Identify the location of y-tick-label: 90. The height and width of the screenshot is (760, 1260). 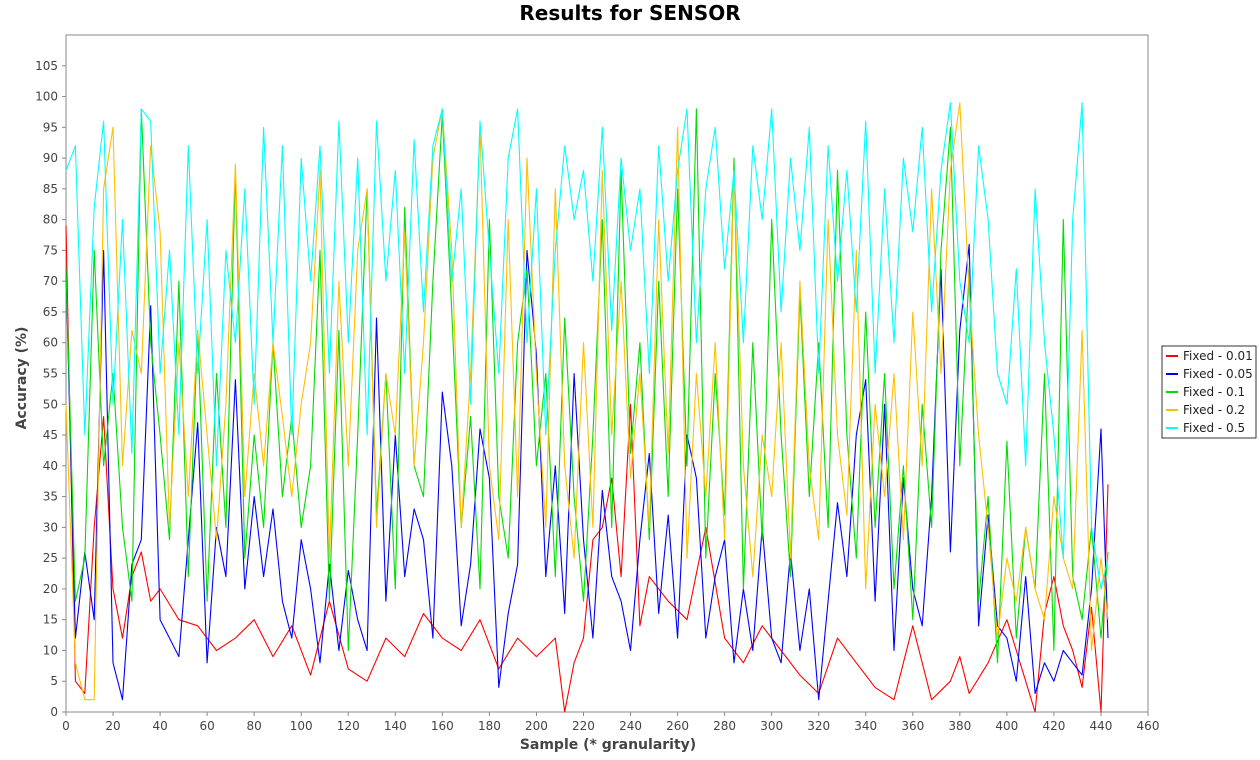
(50, 158).